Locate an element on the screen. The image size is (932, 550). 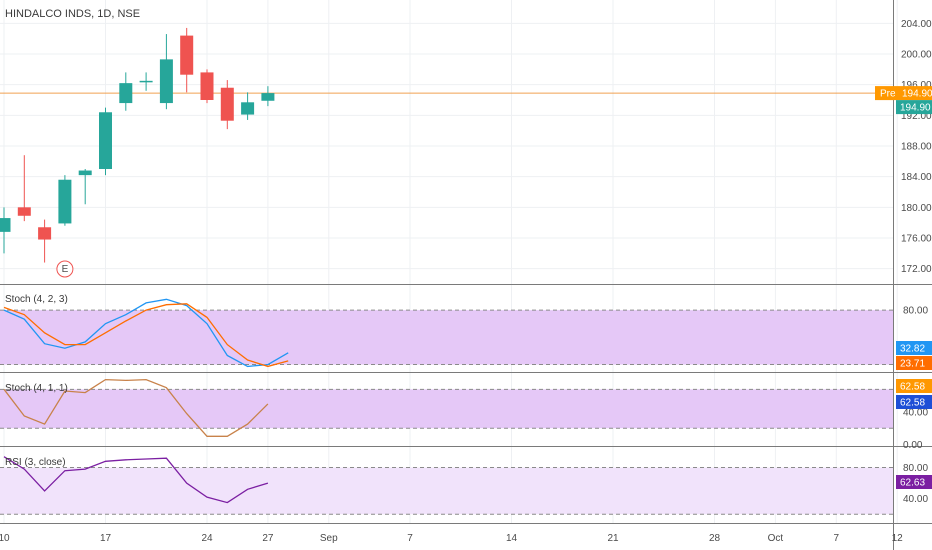
value-tags: Pre 194.90 194.90 32.82 23.71 62.58 62.58 62.63 is located at coordinates (903, 287).